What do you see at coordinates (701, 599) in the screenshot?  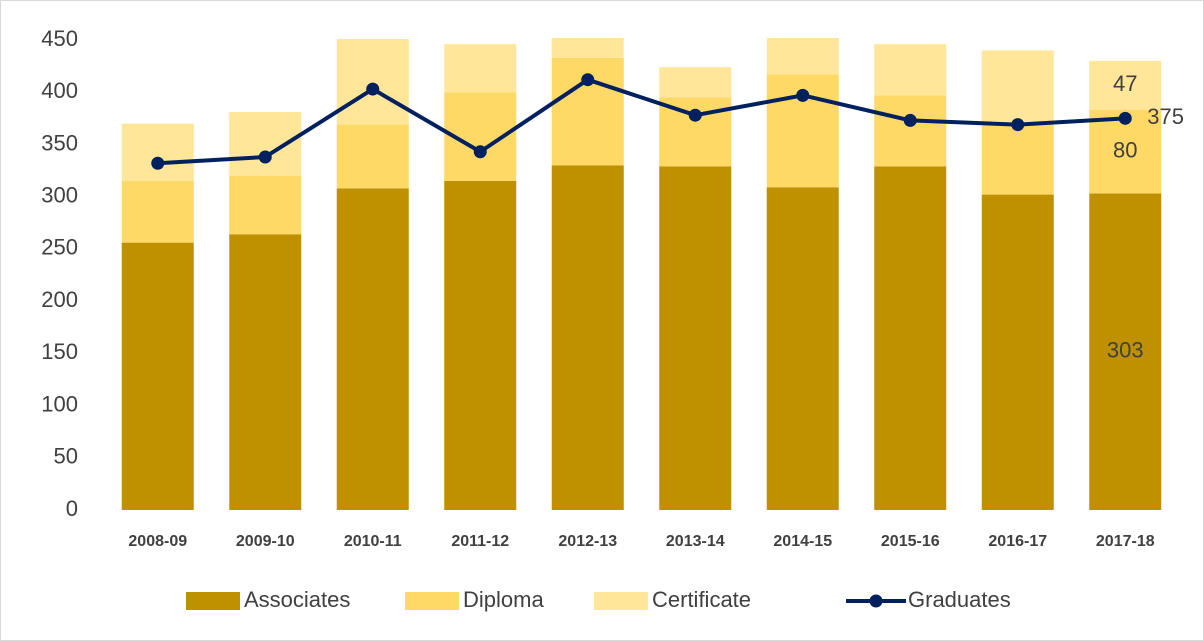 I see `legend-label: Certificate` at bounding box center [701, 599].